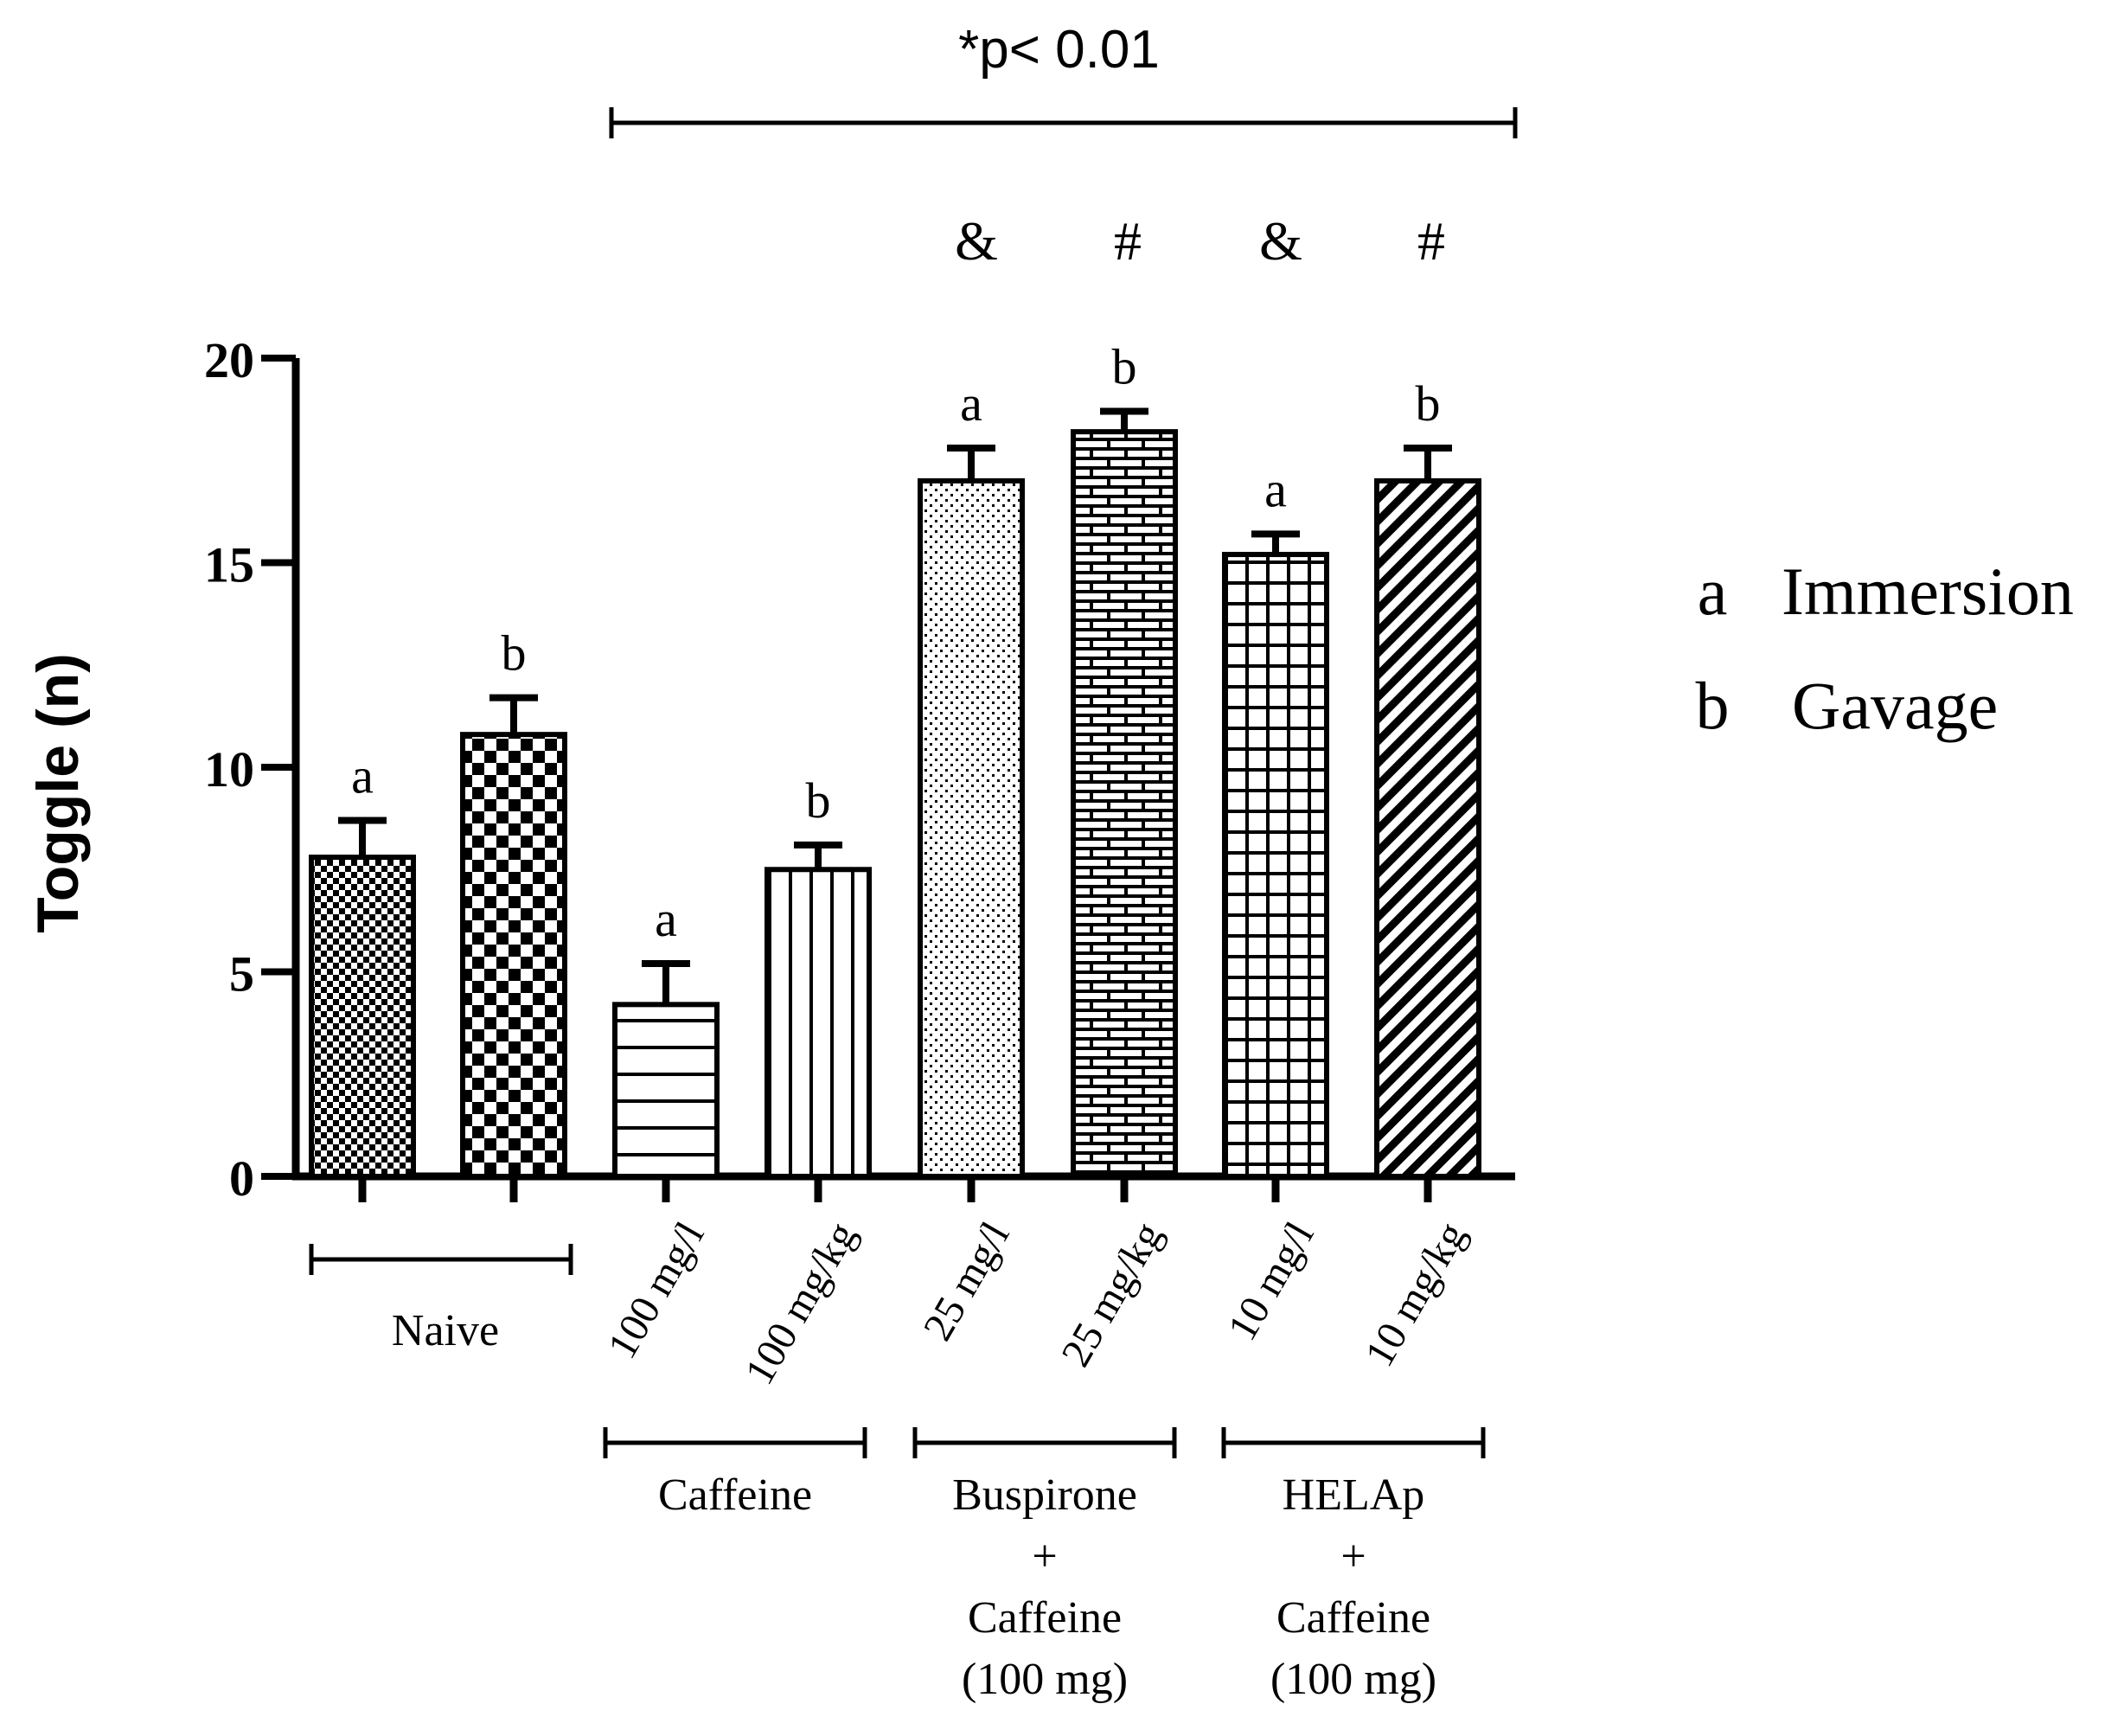 Image resolution: width=2124 pixels, height=1736 pixels. Describe the element at coordinates (1713, 591) in the screenshot. I see `legend-key: a` at that location.